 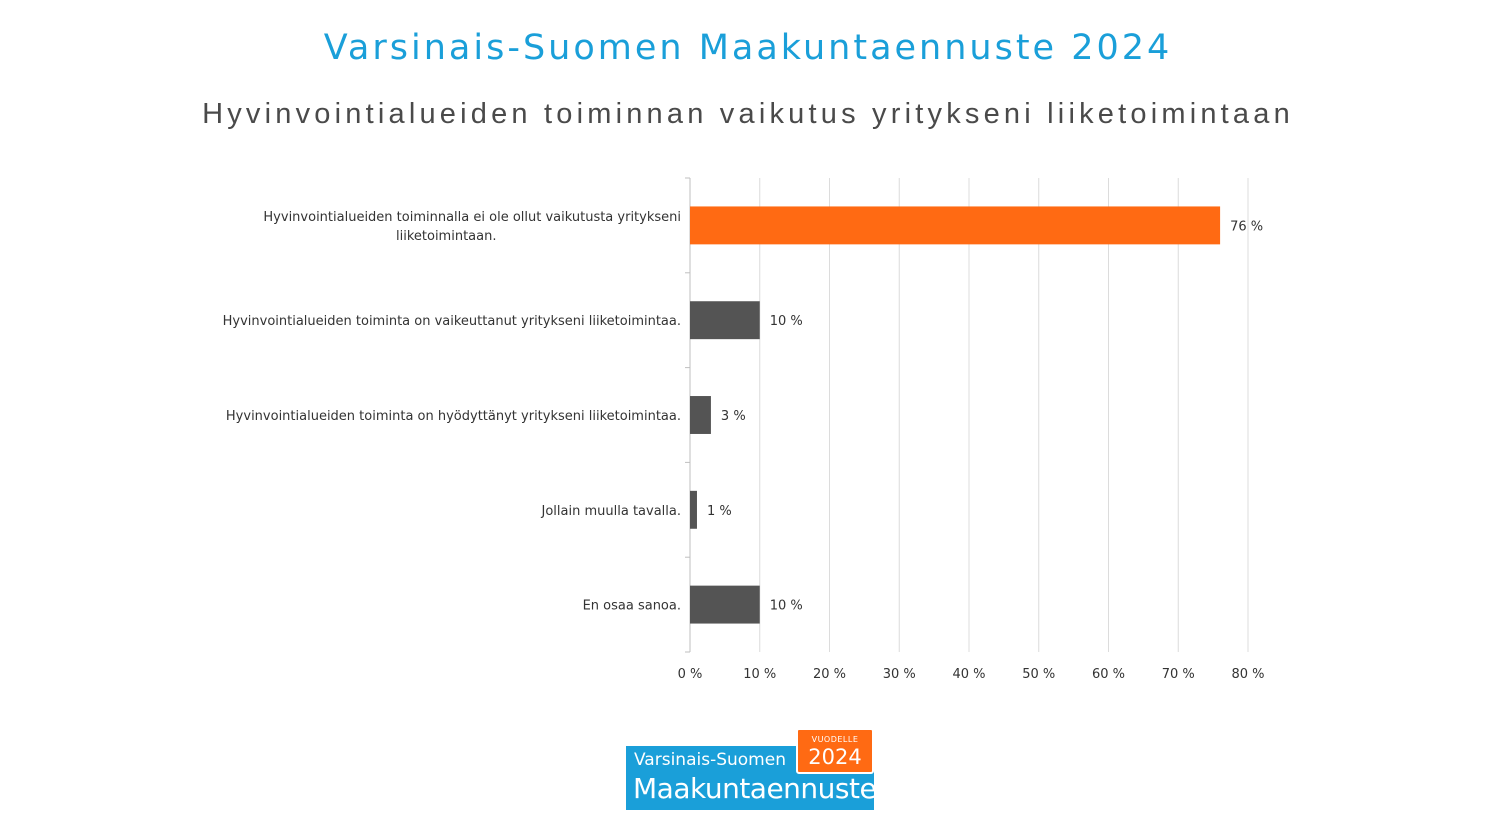 I want to click on logo-text-region: Varsinais-Suomen, so click(x=710, y=760).